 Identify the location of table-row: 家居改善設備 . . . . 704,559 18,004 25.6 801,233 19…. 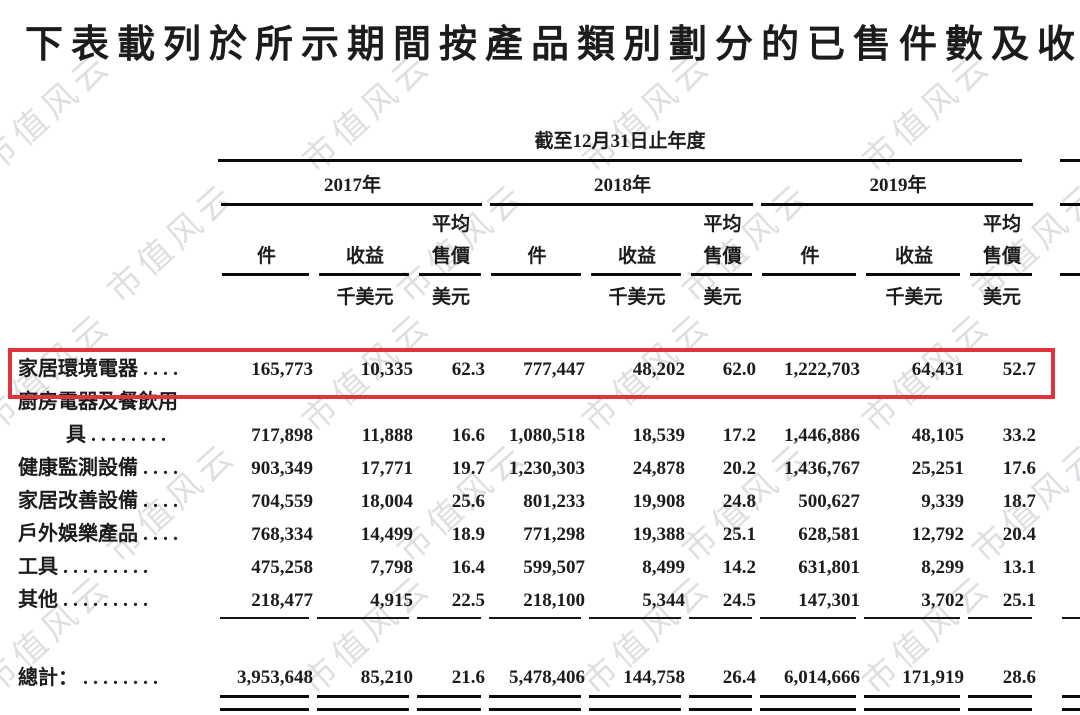
(540, 501).